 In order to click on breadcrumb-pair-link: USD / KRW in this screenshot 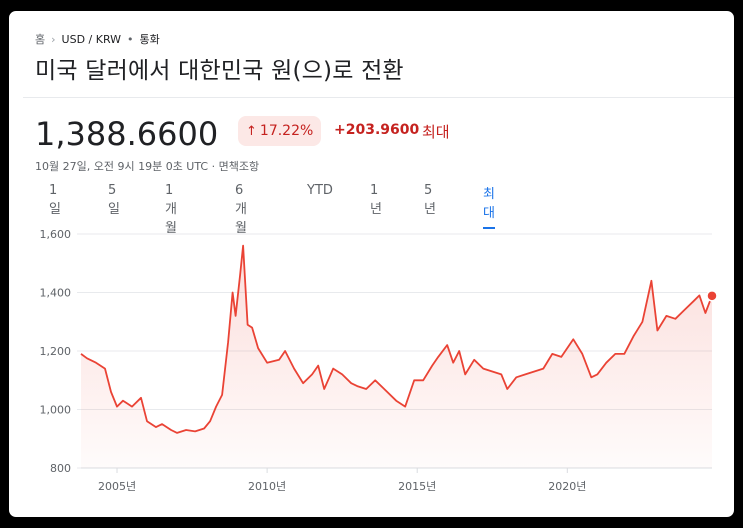, I will do `click(91, 39)`.